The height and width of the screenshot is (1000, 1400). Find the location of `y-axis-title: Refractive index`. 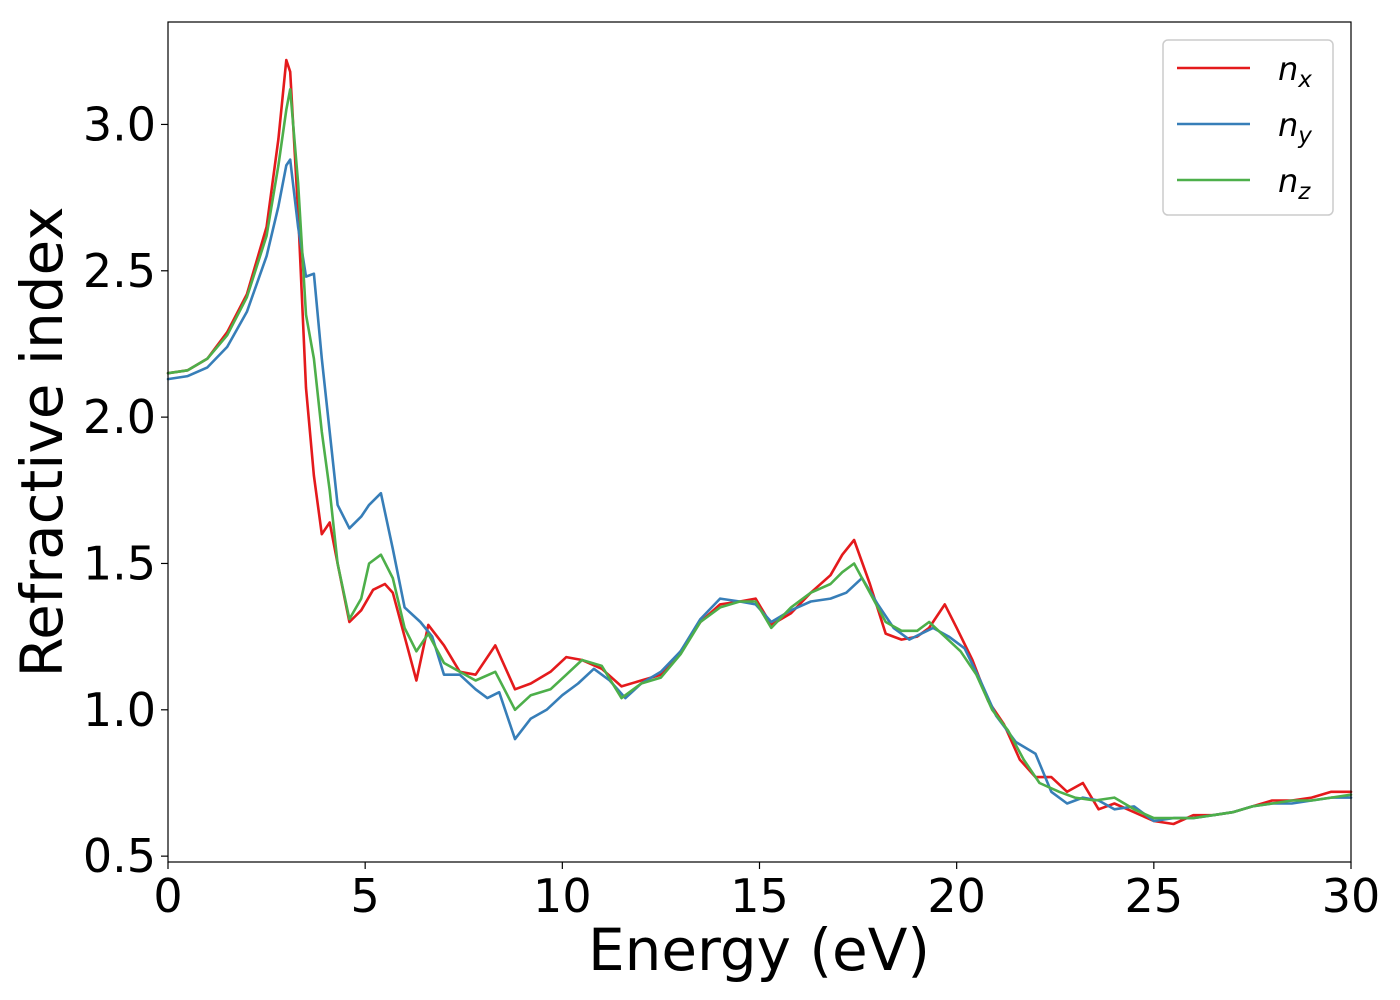

y-axis-title: Refractive index is located at coordinates (42, 441).